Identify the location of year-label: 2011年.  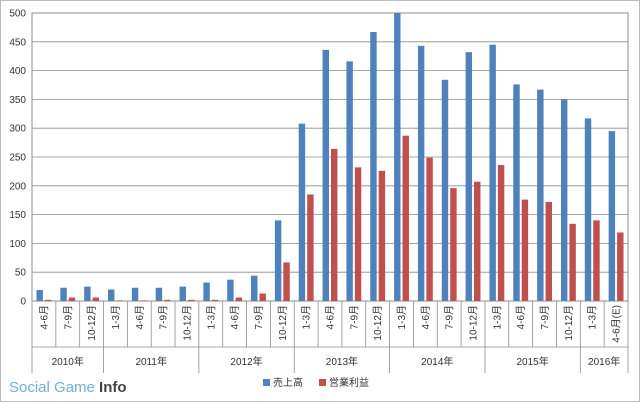
(151, 361).